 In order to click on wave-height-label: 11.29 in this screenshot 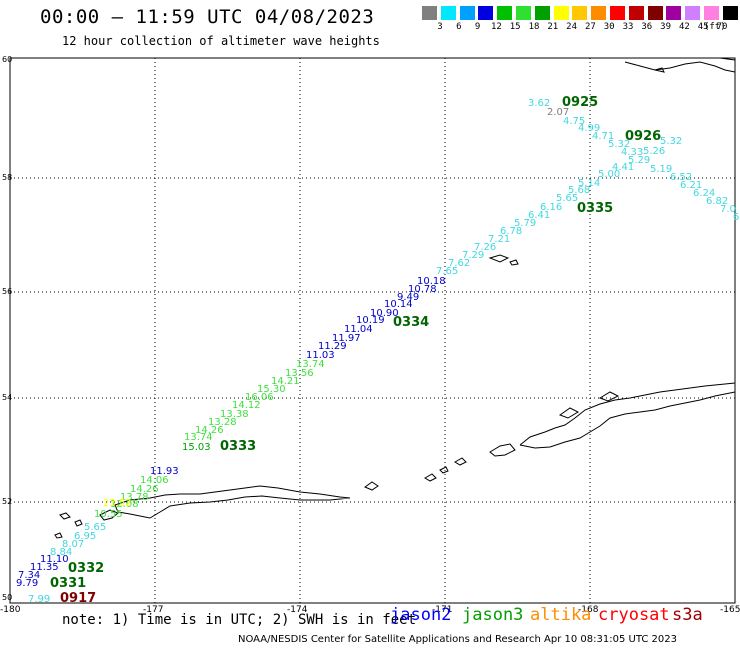, I will do `click(332, 346)`.